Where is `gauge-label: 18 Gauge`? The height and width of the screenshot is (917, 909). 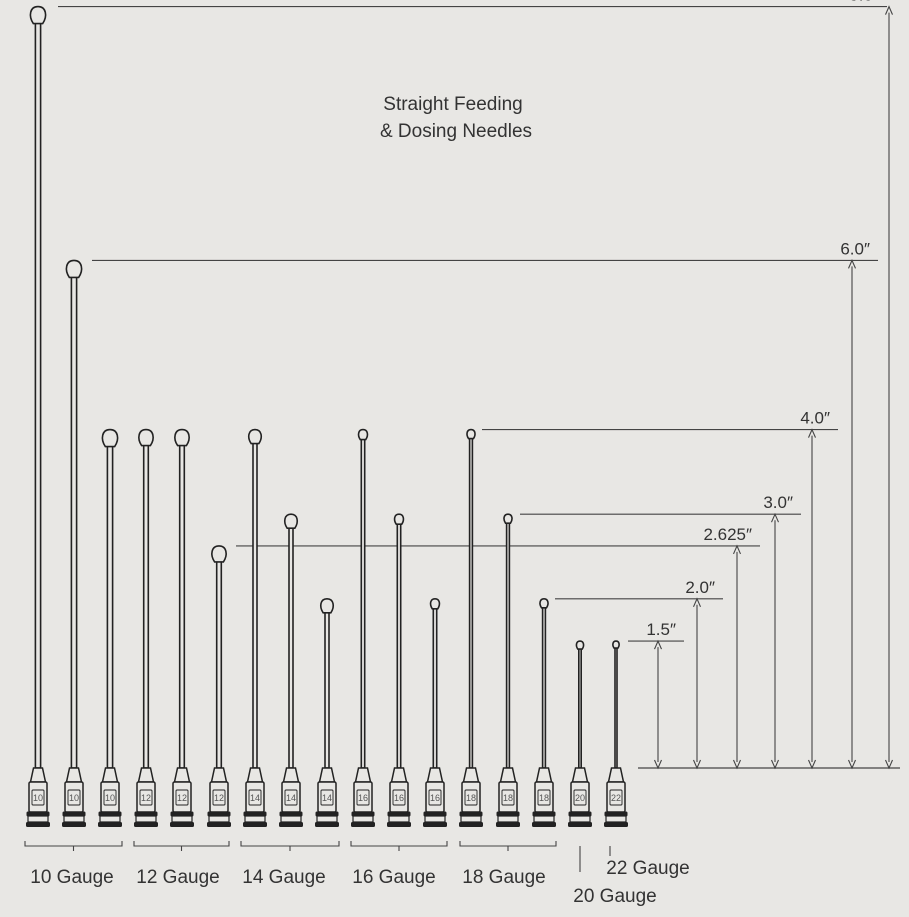 gauge-label: 18 Gauge is located at coordinates (503, 877).